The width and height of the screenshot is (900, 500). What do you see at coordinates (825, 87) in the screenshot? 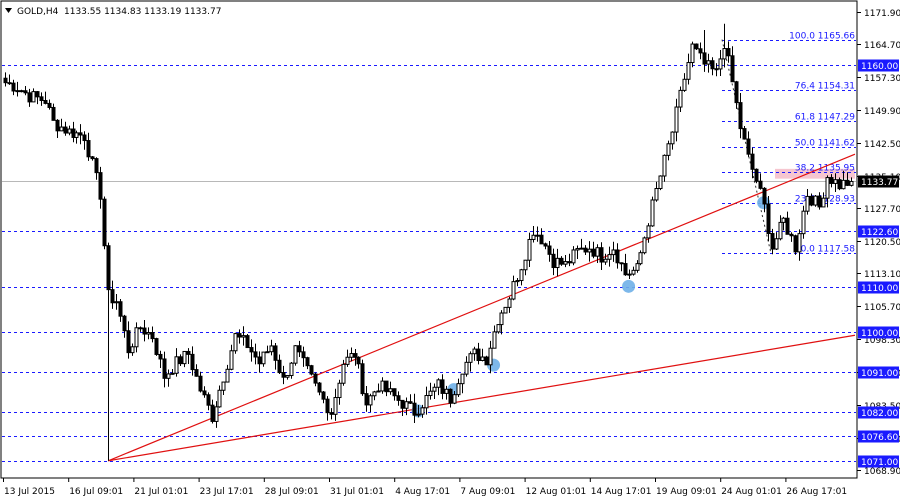
I see `fib-level-label: 76.4 1154.31` at bounding box center [825, 87].